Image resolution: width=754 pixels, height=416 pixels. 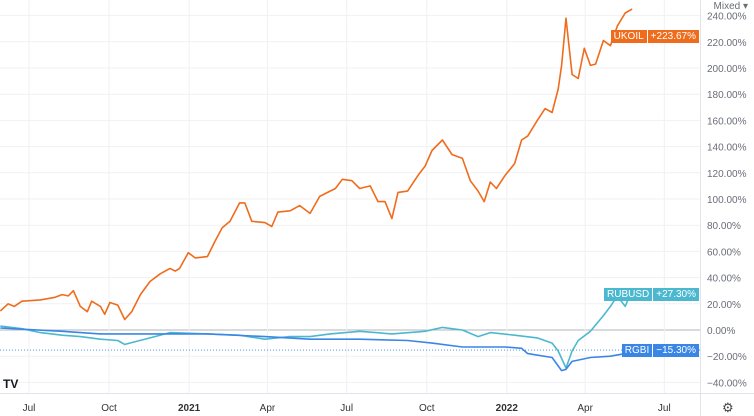 What do you see at coordinates (721, 331) in the screenshot?
I see `y-tick-label: 0.00%` at bounding box center [721, 331].